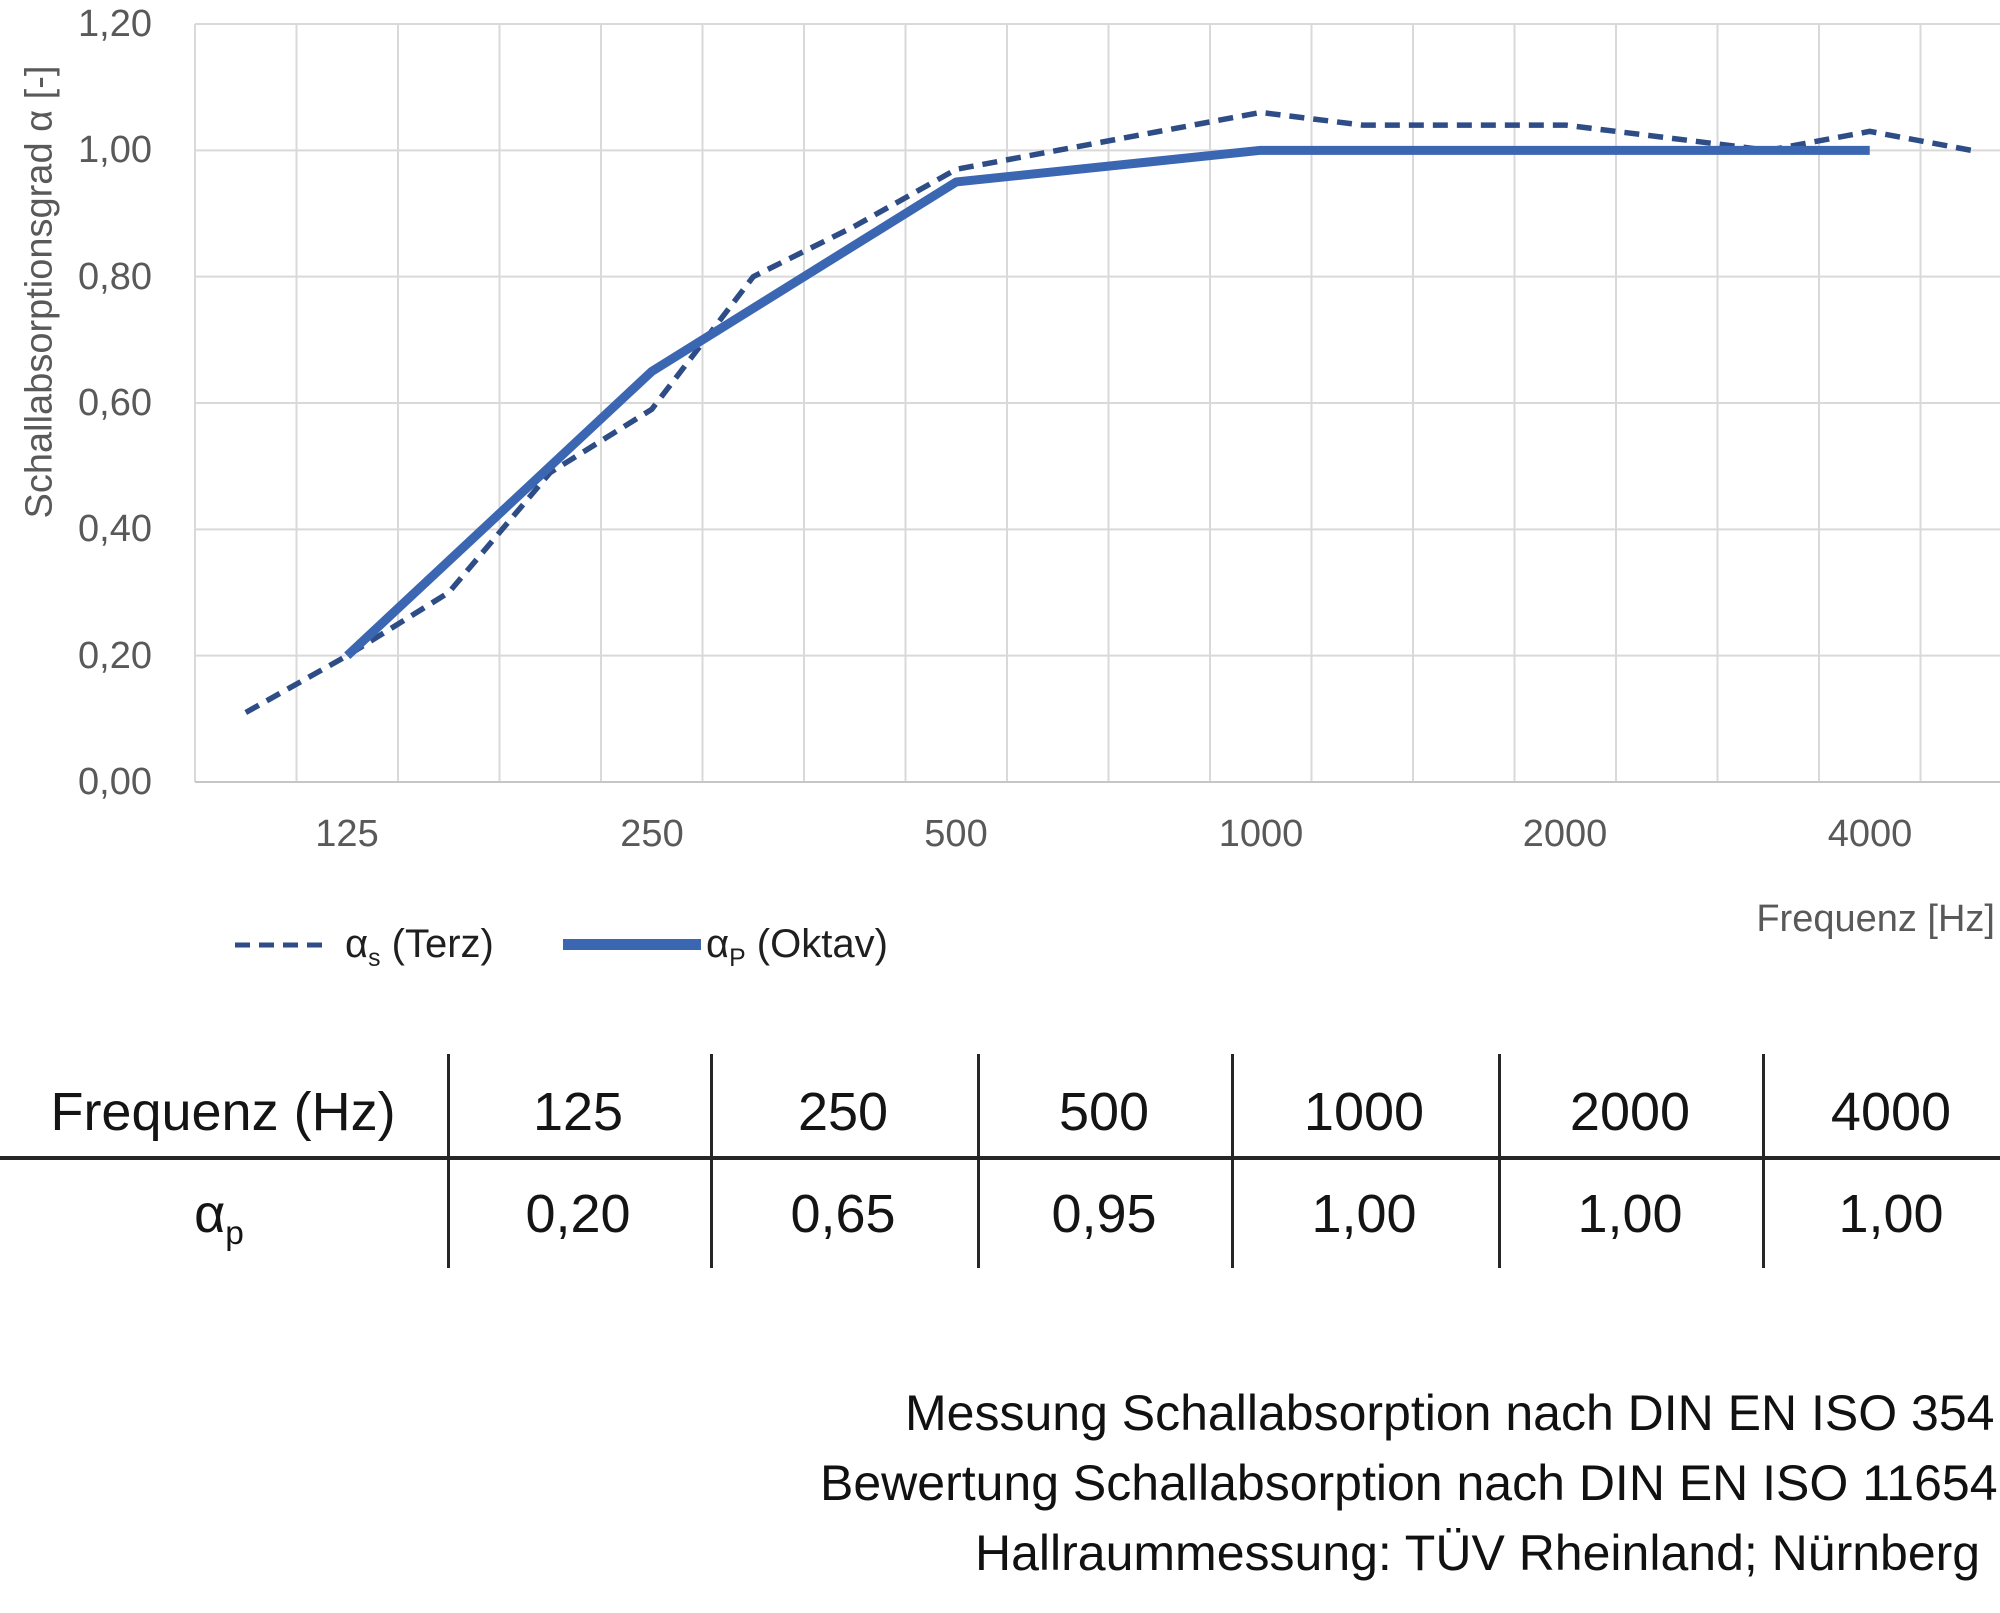 The image size is (2000, 1613). I want to click on y-tick-label: 0,80, so click(115, 277).